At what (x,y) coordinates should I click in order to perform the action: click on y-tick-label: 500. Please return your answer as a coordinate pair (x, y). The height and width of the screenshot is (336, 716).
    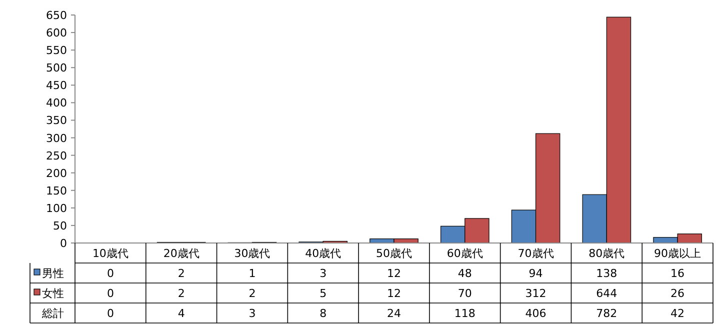
    Looking at the image, I should click on (56, 68).